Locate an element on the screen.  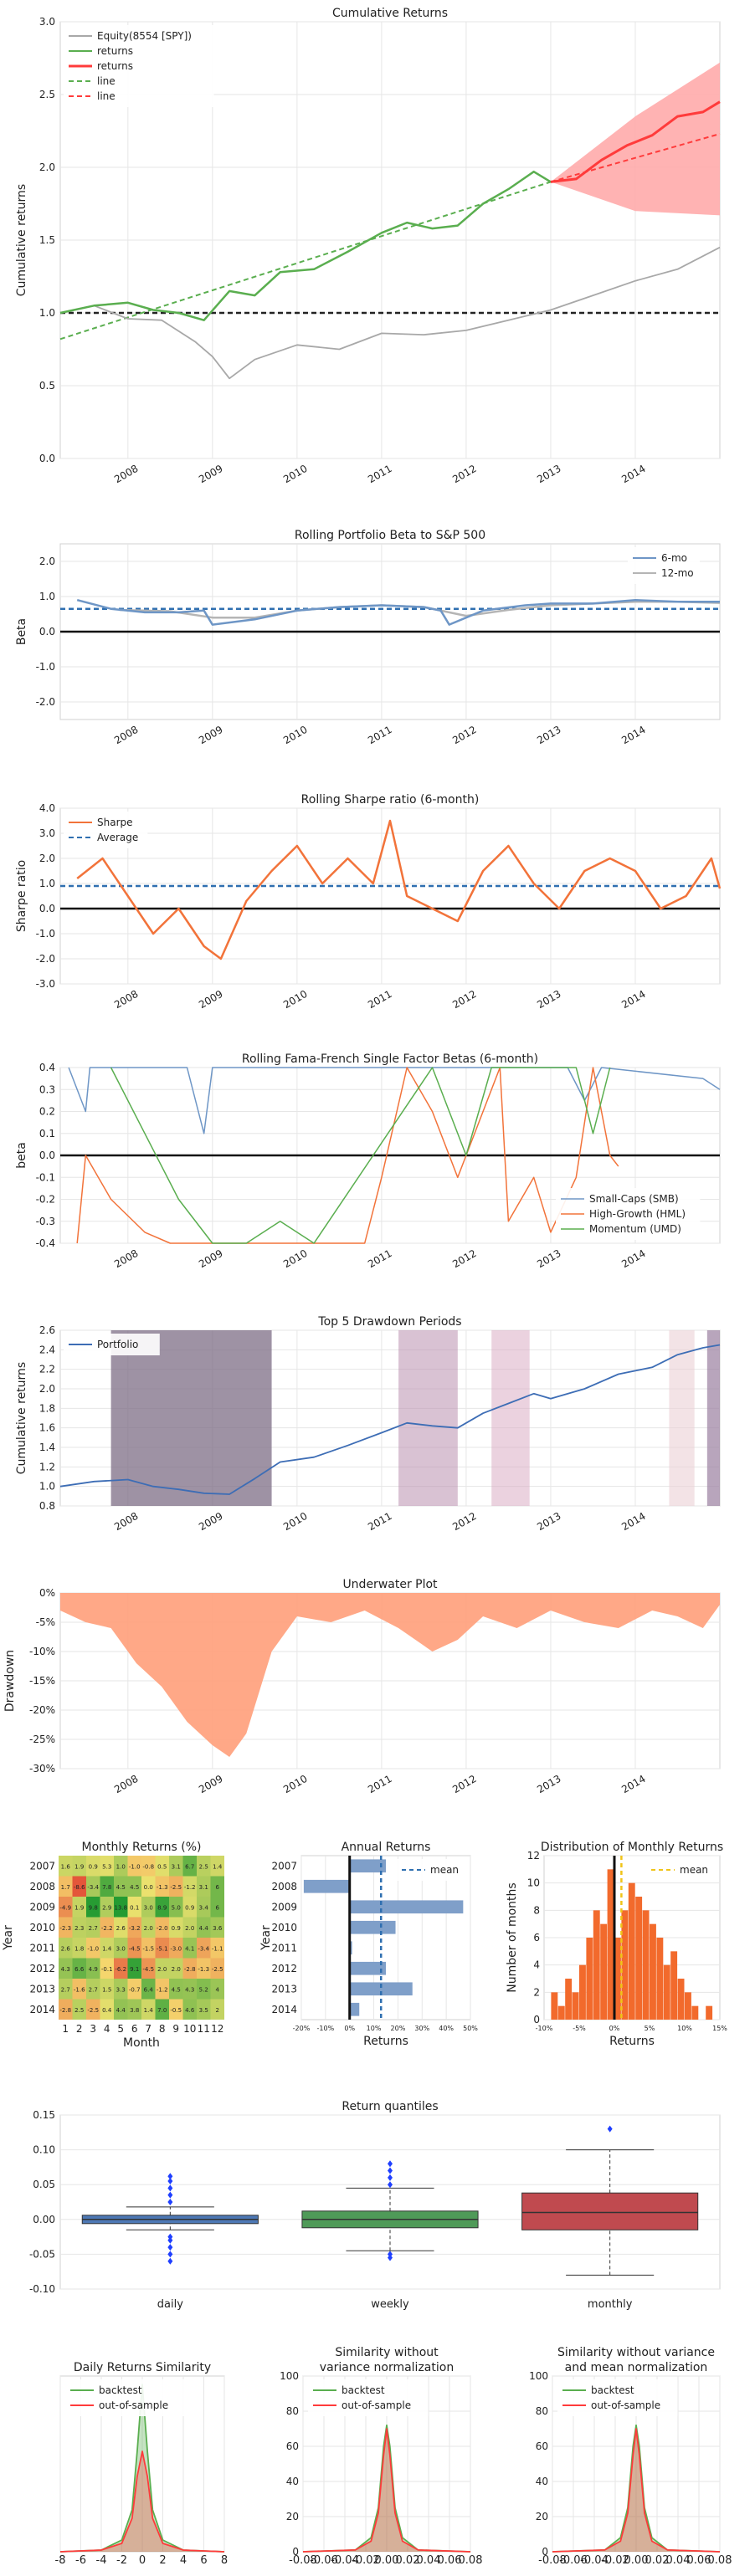
ff-xtick-label: 2013 is located at coordinates (548, 1258).